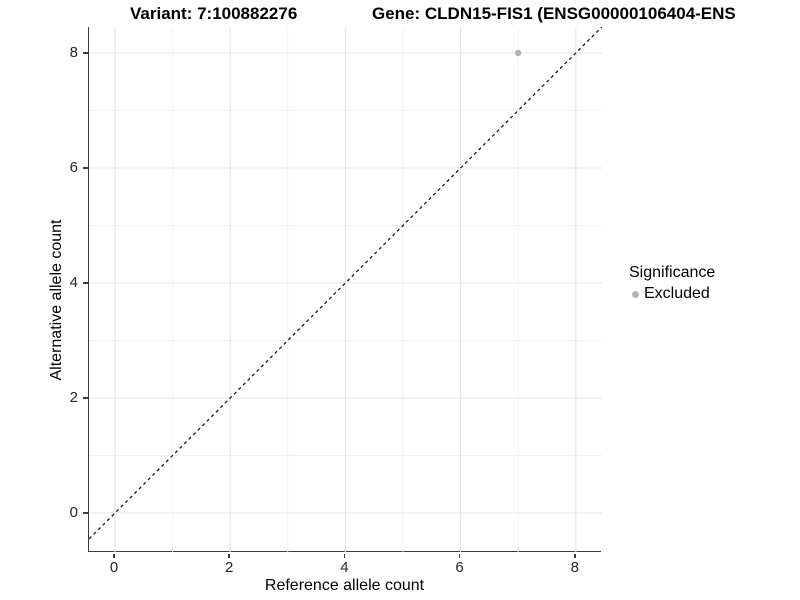 This screenshot has width=800, height=600. Describe the element at coordinates (73, 397) in the screenshot. I see `y-tick-label: 2` at that location.